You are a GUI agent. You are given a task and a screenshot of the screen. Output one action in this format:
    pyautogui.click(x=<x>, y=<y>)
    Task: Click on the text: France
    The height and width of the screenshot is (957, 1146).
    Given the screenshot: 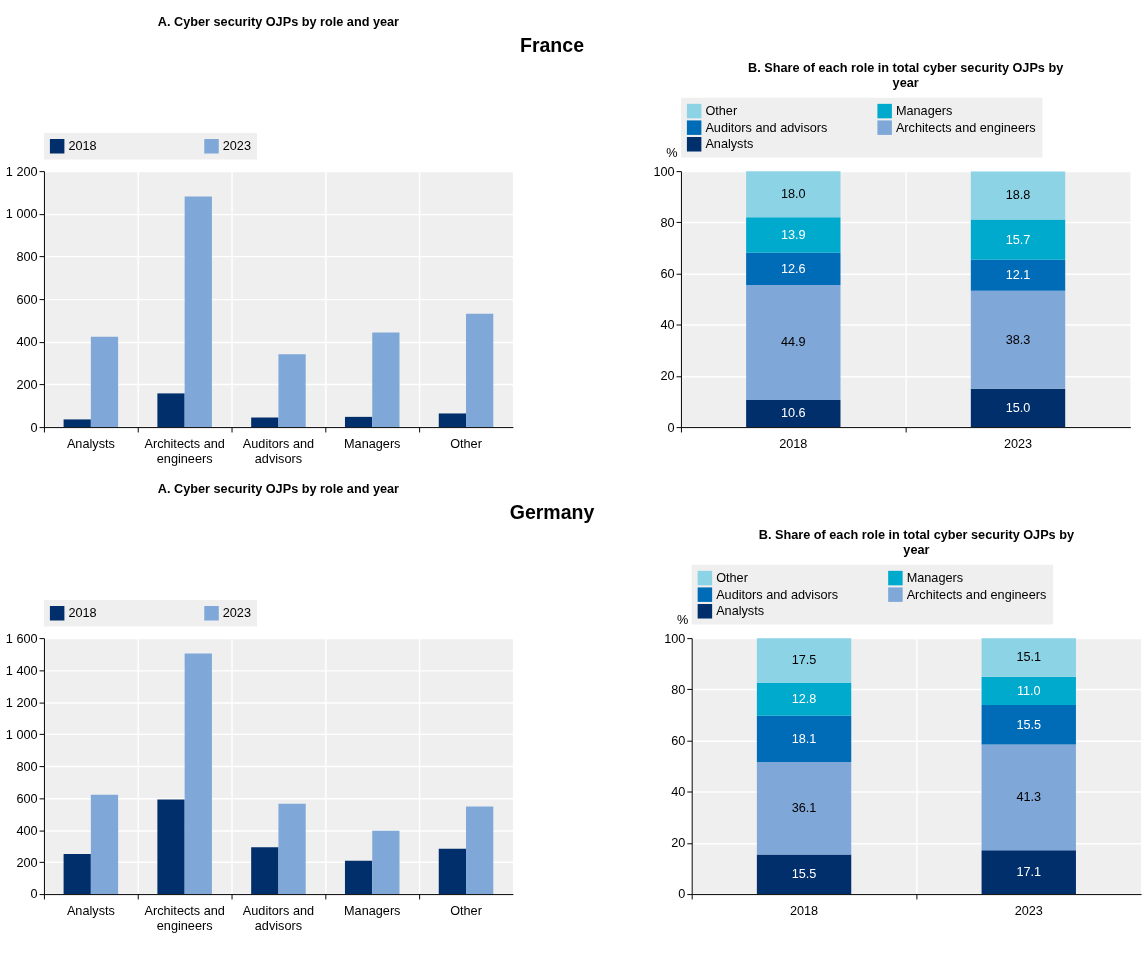 What is the action you would take?
    pyautogui.click(x=552, y=44)
    